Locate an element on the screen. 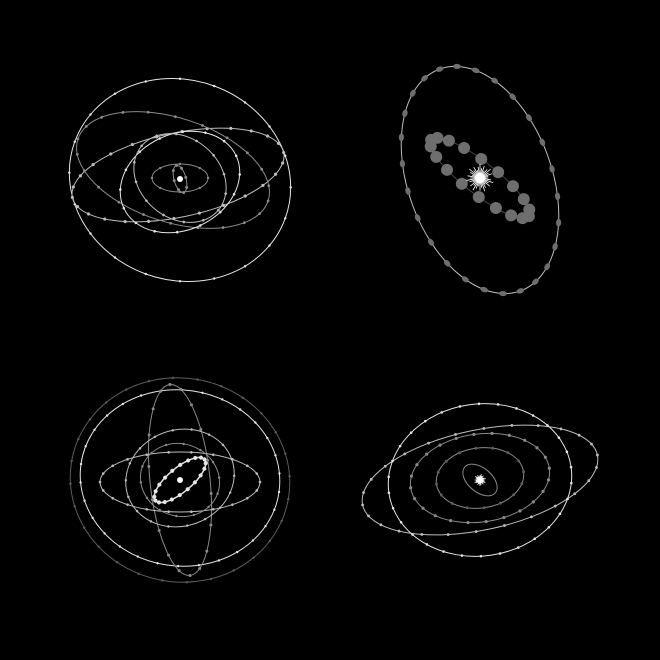 The height and width of the screenshot is (660, 660). star-icon is located at coordinates (180, 480).